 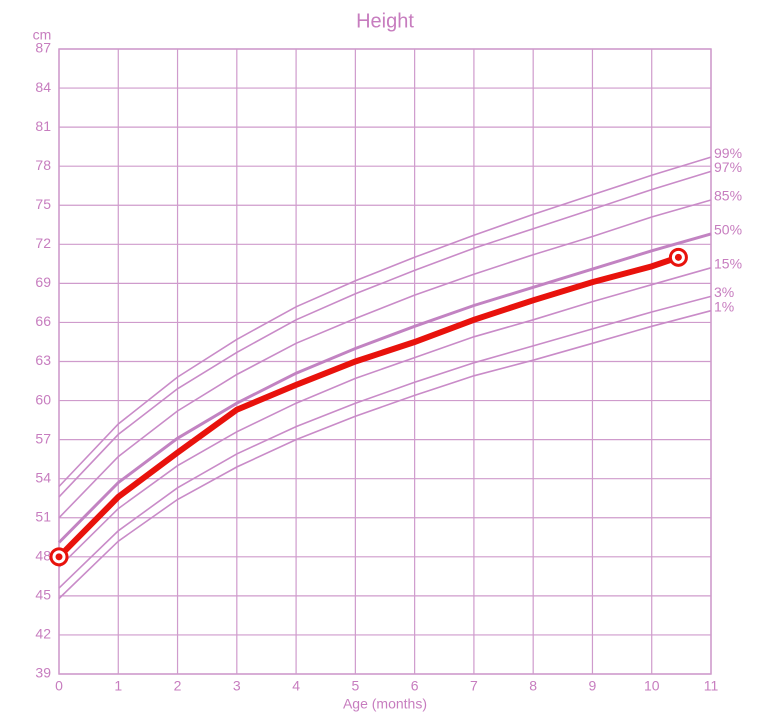 What do you see at coordinates (43, 87) in the screenshot?
I see `y-tick-label: 84` at bounding box center [43, 87].